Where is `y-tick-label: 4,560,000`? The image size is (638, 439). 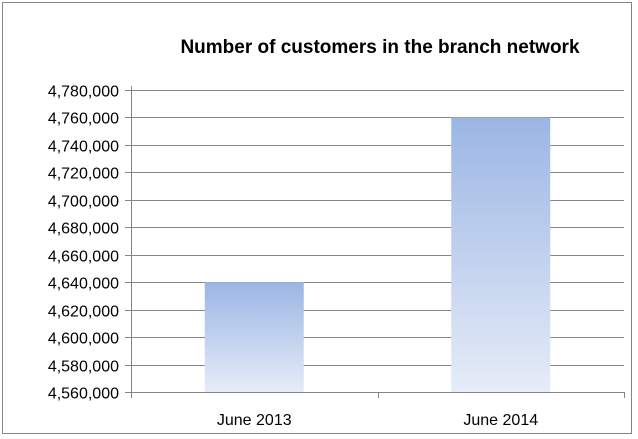 y-tick-label: 4,560,000 is located at coordinates (83, 394).